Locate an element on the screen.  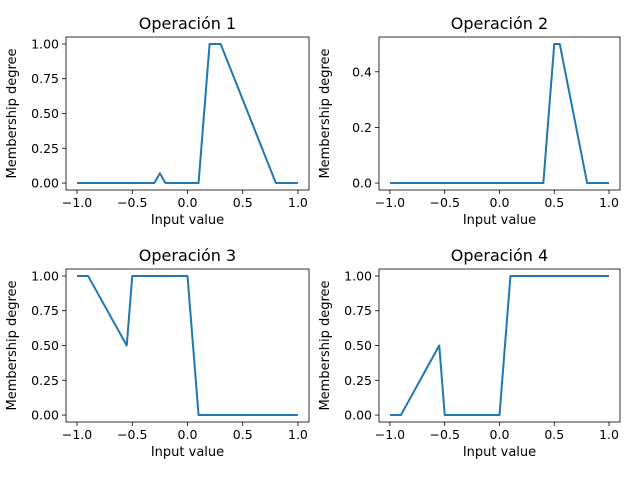
chart-title: Operación 1 is located at coordinates (187, 23).